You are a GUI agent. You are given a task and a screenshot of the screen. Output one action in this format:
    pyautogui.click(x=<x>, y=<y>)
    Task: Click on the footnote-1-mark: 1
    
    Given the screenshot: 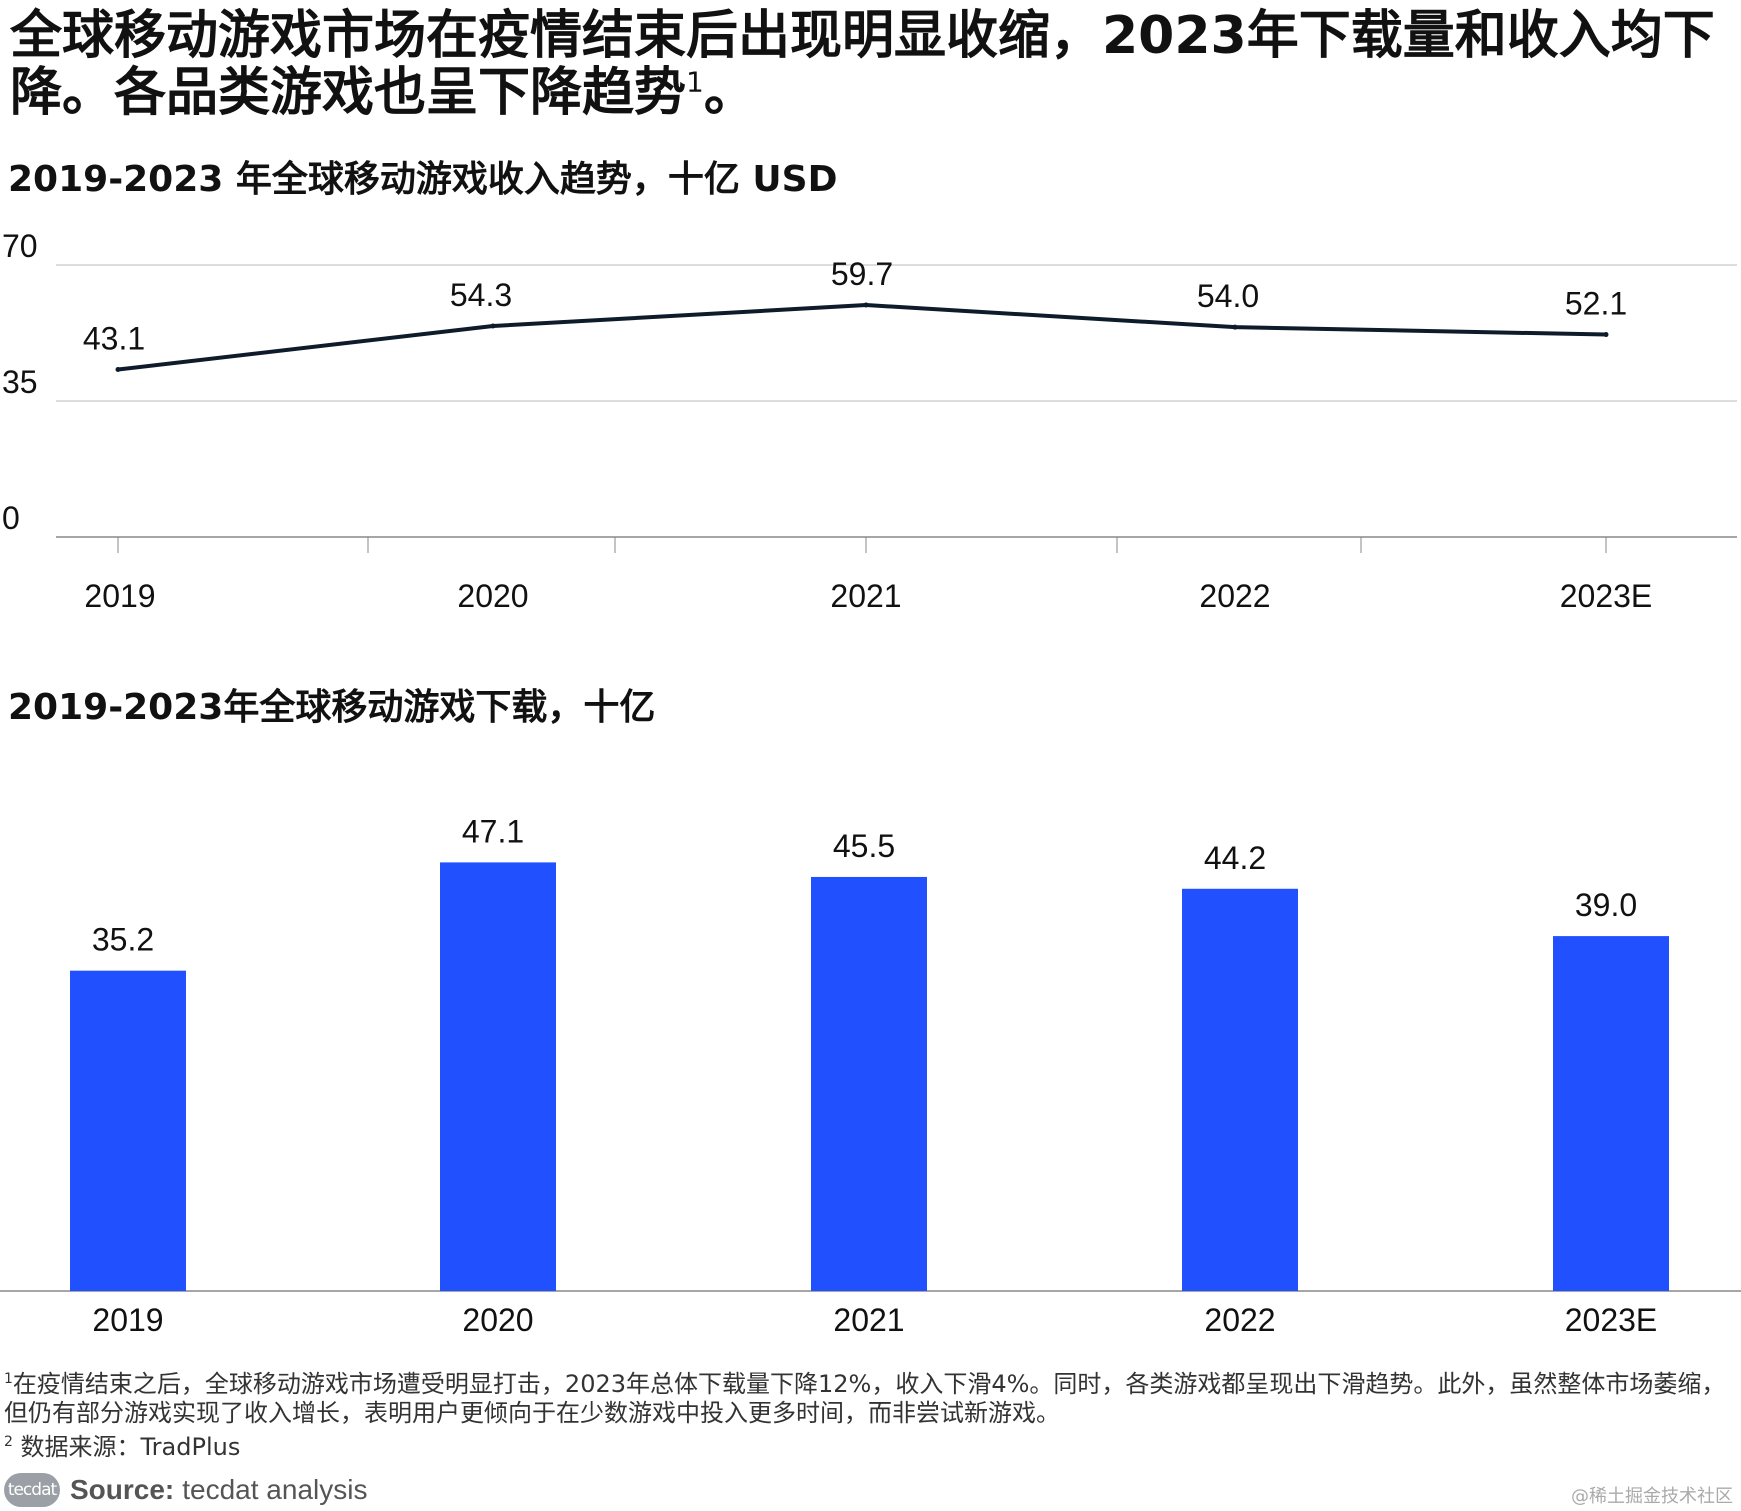 What is the action you would take?
    pyautogui.click(x=8, y=1379)
    